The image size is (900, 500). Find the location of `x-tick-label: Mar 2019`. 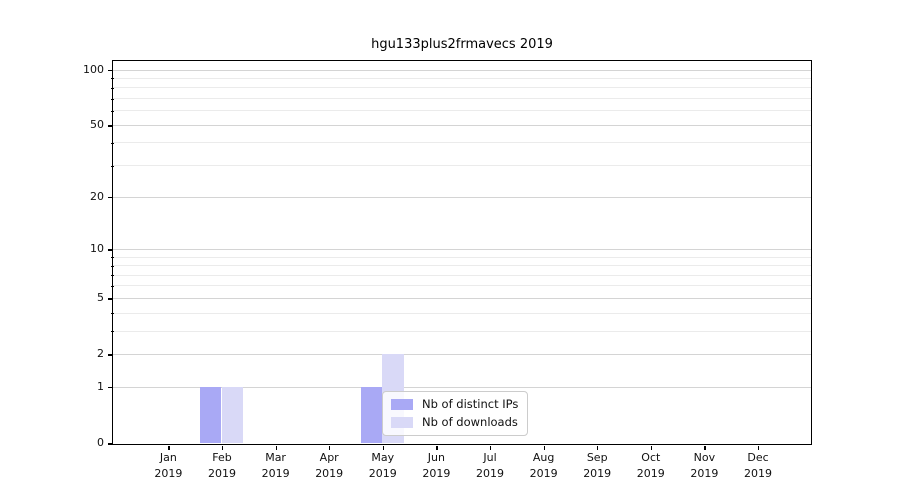

x-tick-label: Mar 2019 is located at coordinates (276, 465).